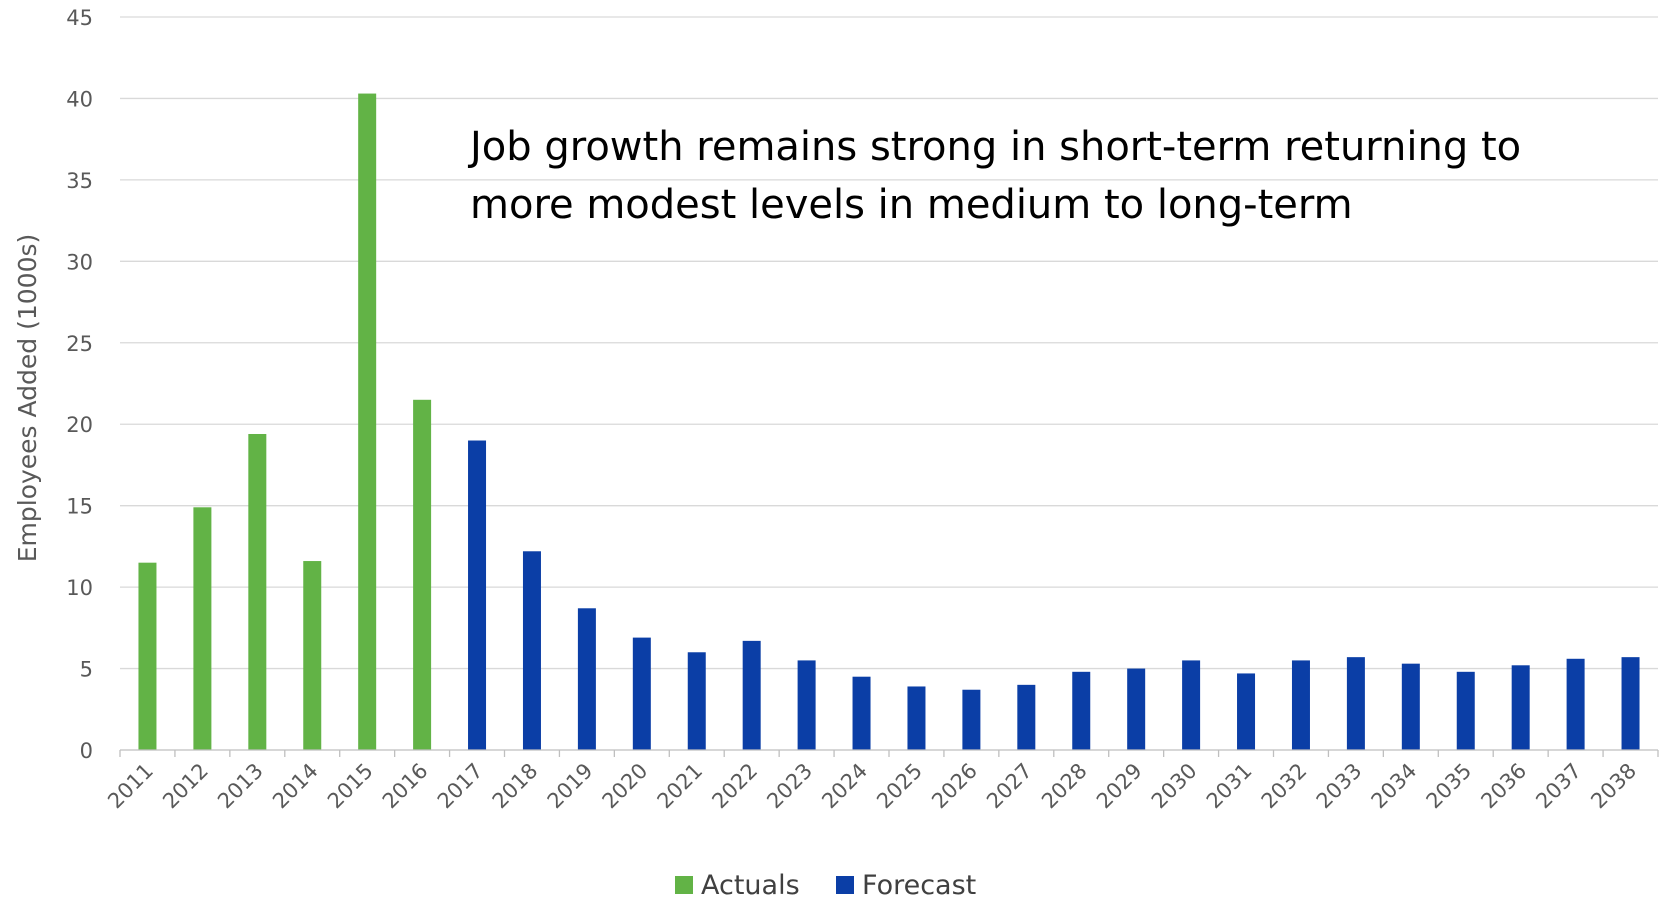 This screenshot has width=1661, height=906. What do you see at coordinates (750, 885) in the screenshot?
I see `legend-label-actuals: Actuals` at bounding box center [750, 885].